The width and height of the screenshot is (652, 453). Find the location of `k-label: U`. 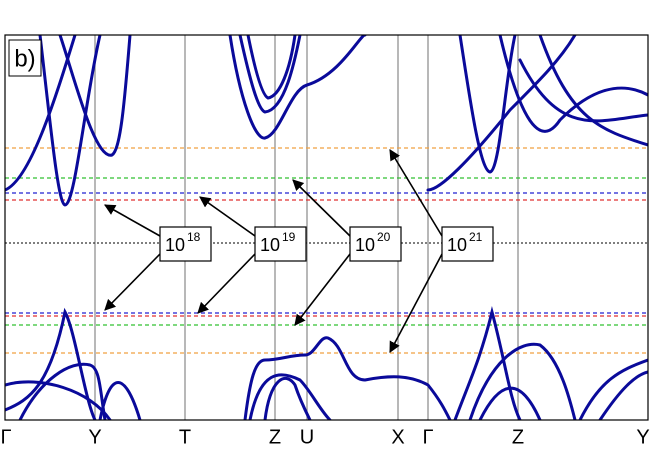

k-label: U is located at coordinates (307, 437).